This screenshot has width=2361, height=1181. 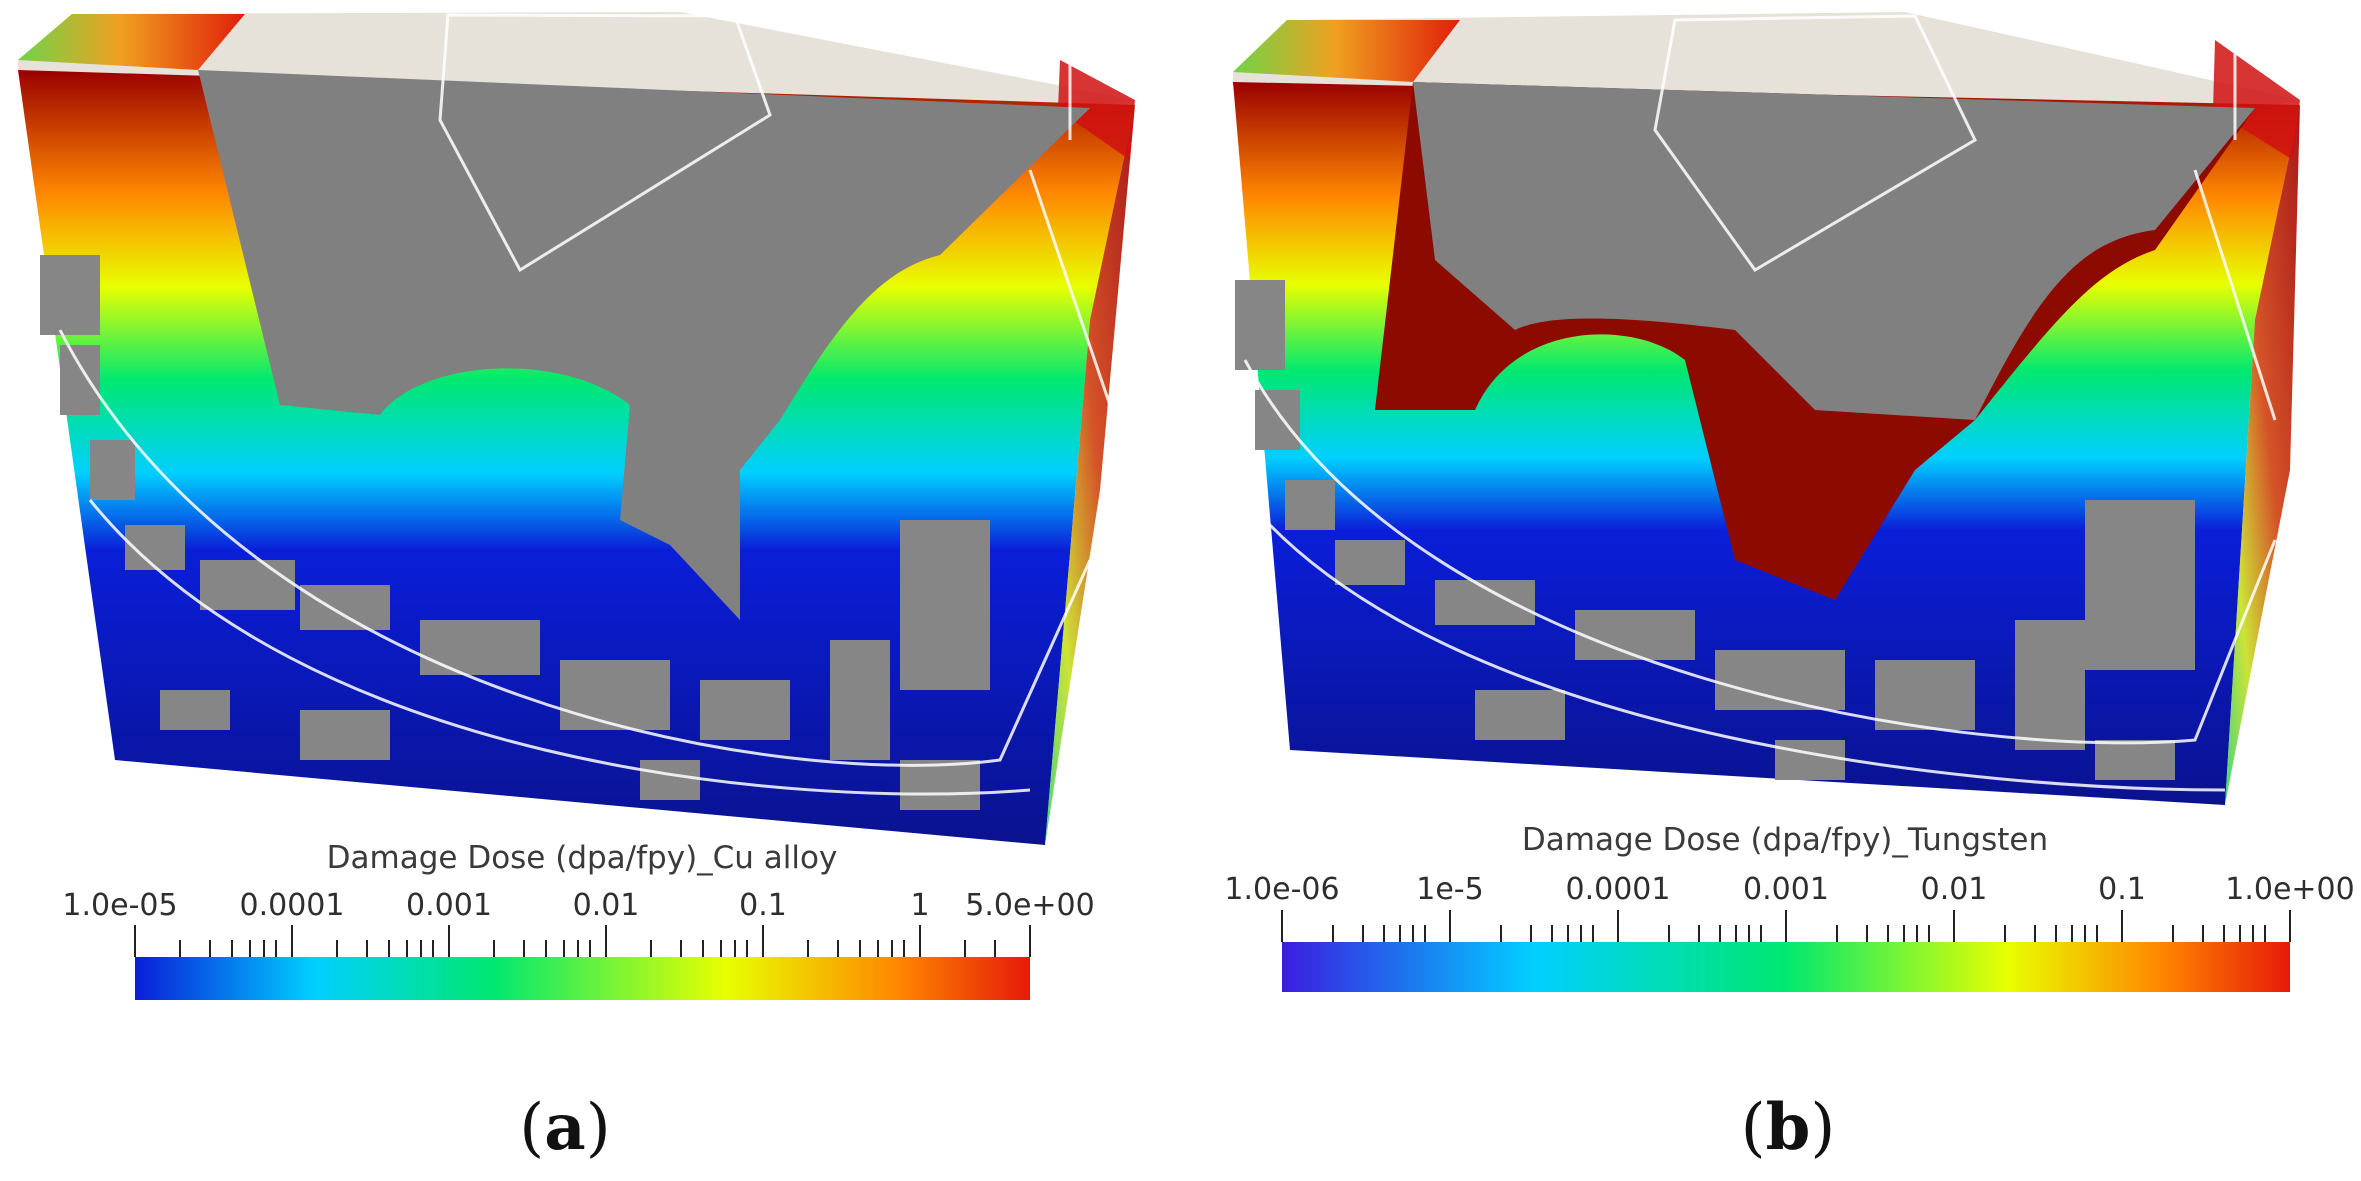 I want to click on subfigure-label-b: (b), so click(x=1788, y=1127).